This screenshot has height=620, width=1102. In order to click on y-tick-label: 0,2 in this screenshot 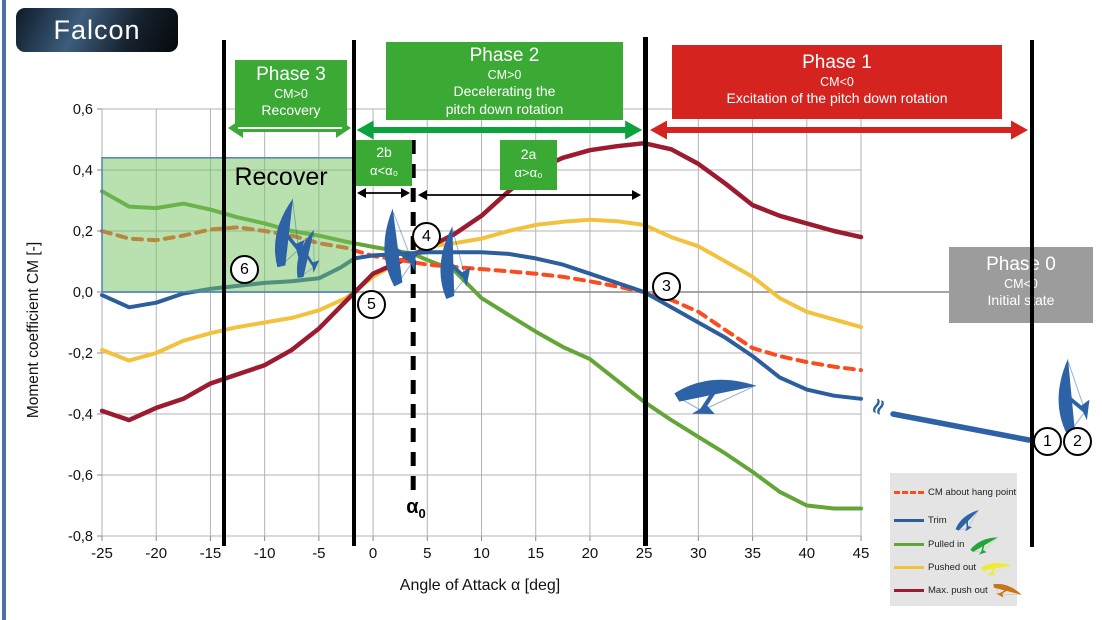, I will do `click(83, 232)`.